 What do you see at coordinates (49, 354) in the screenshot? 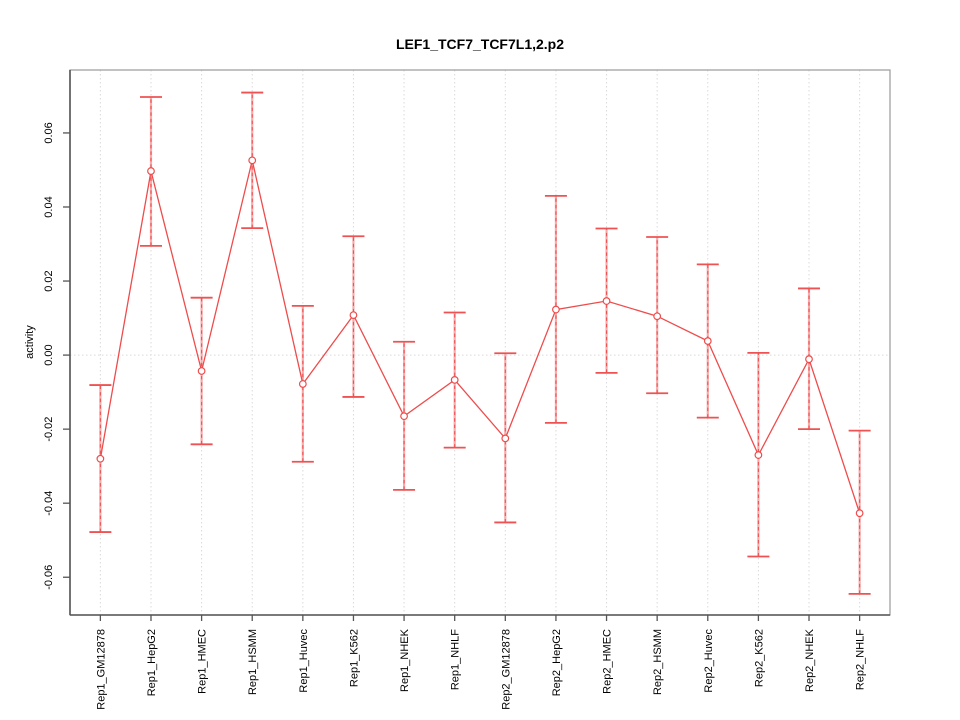
I see `y-tick-label: 0.00` at bounding box center [49, 354].